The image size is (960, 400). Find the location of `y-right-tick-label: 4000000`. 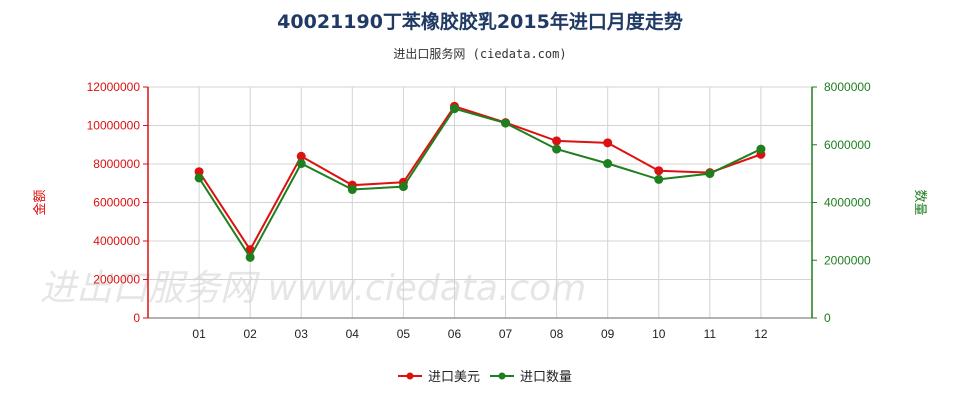

y-right-tick-label: 4000000 is located at coordinates (847, 203).